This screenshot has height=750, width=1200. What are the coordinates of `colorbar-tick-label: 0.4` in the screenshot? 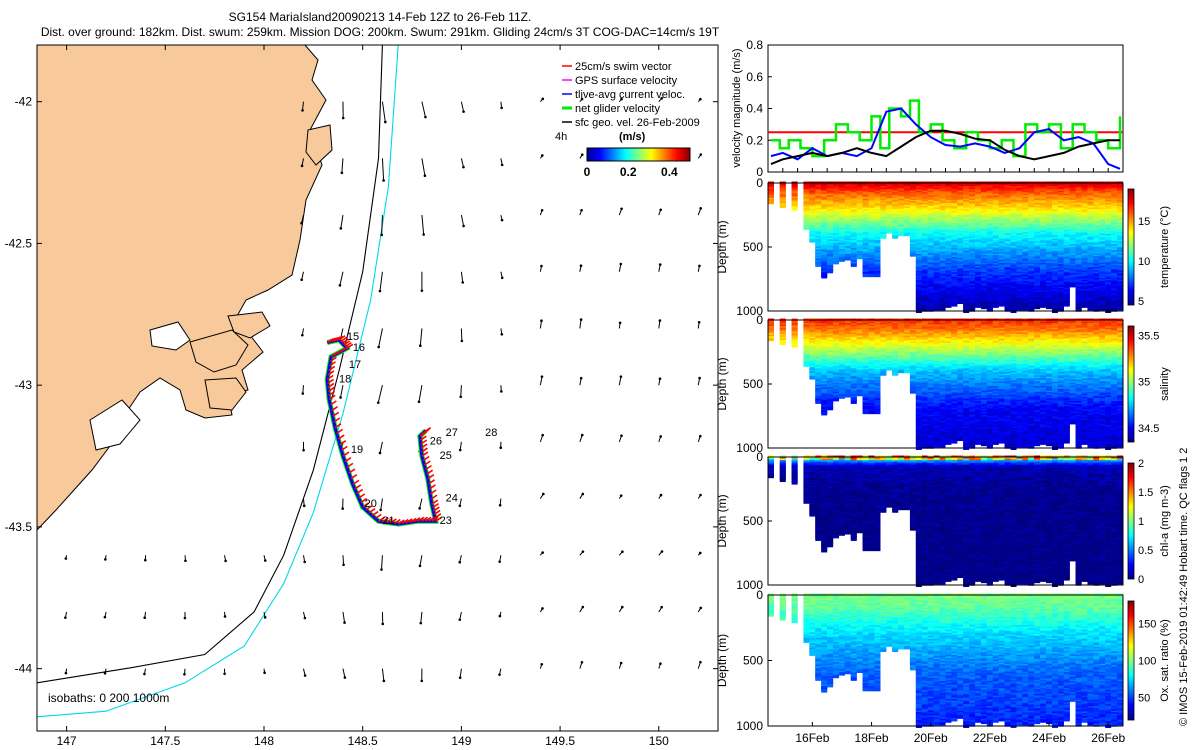 It's located at (669, 172).